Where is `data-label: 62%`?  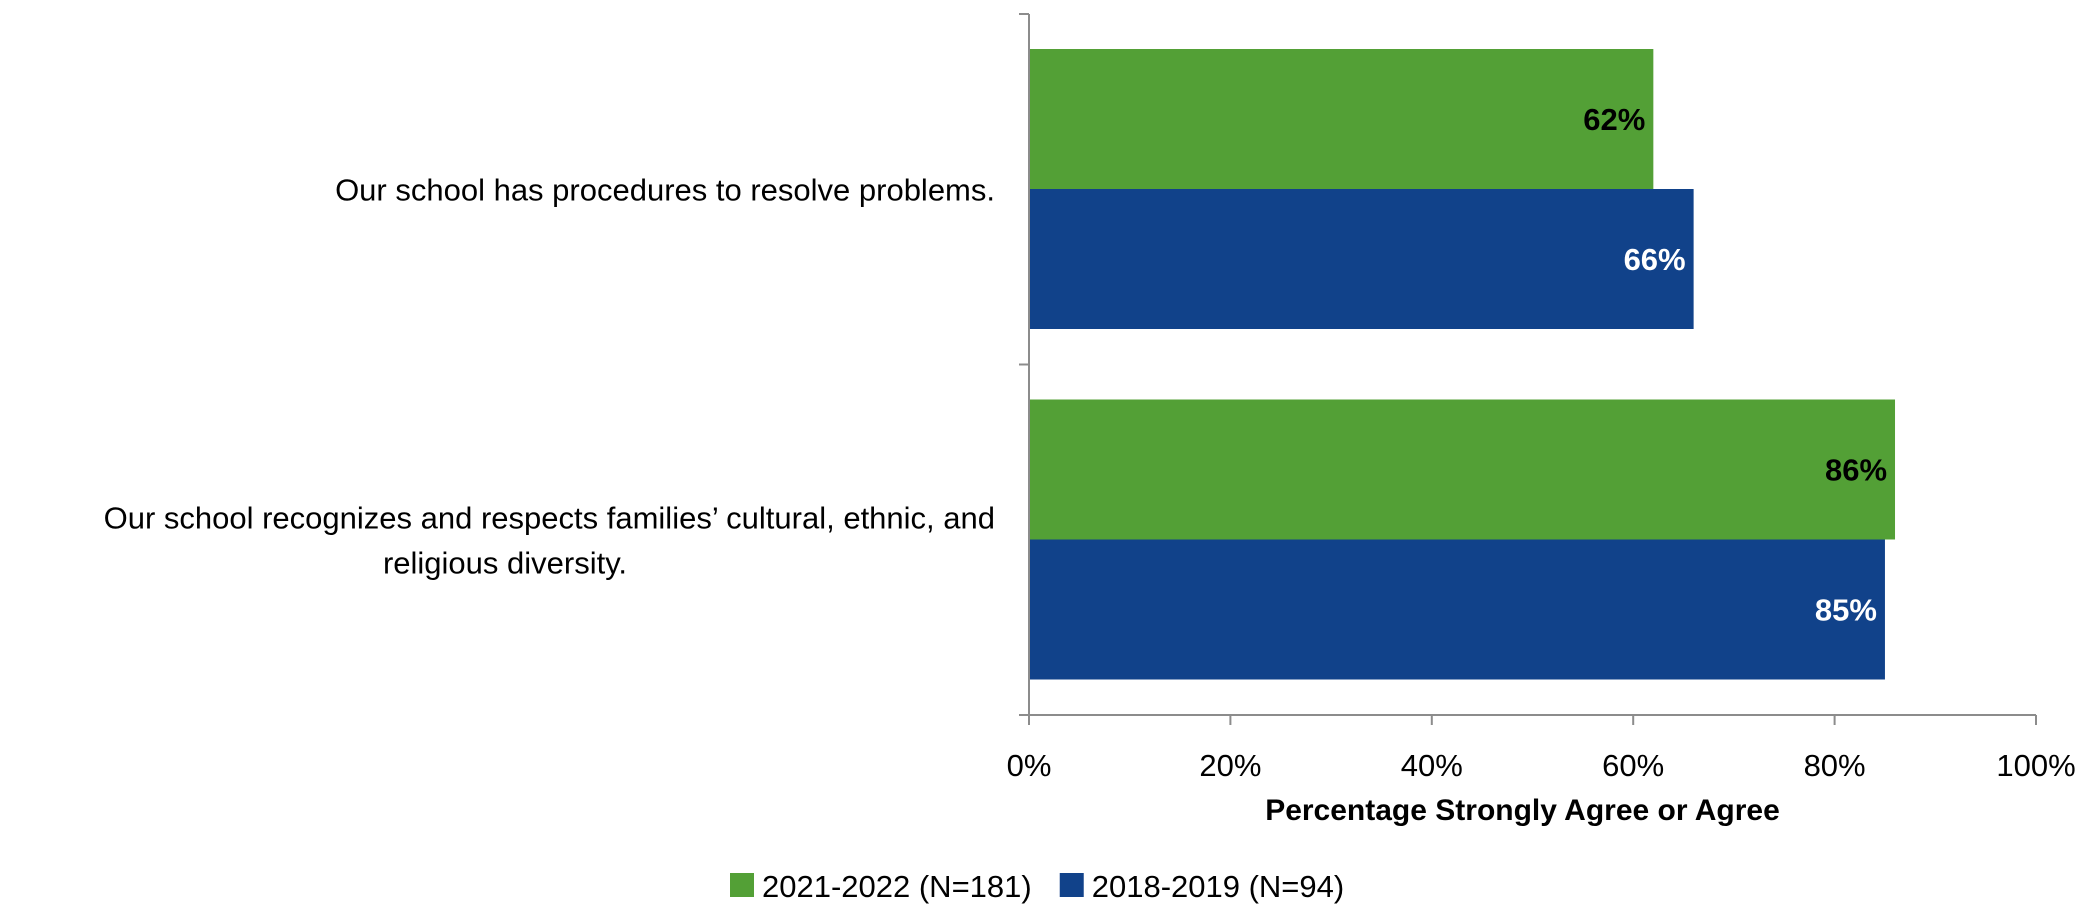 data-label: 62% is located at coordinates (1614, 119).